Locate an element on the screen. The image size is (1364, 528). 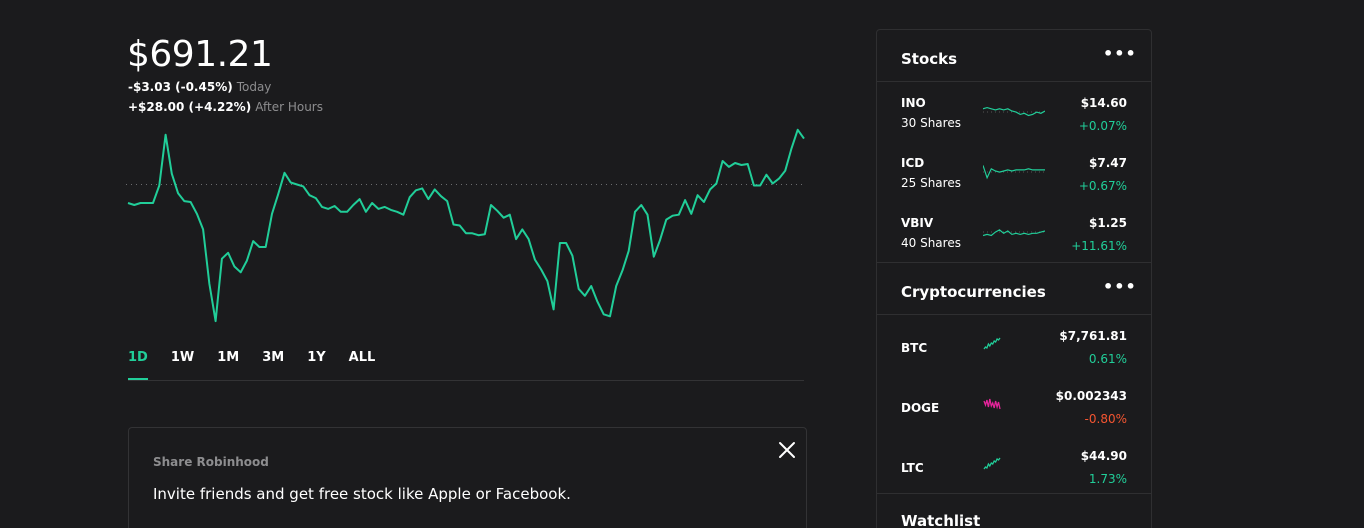
stock-sparkline-vbiv-line is located at coordinates (1014, 233).